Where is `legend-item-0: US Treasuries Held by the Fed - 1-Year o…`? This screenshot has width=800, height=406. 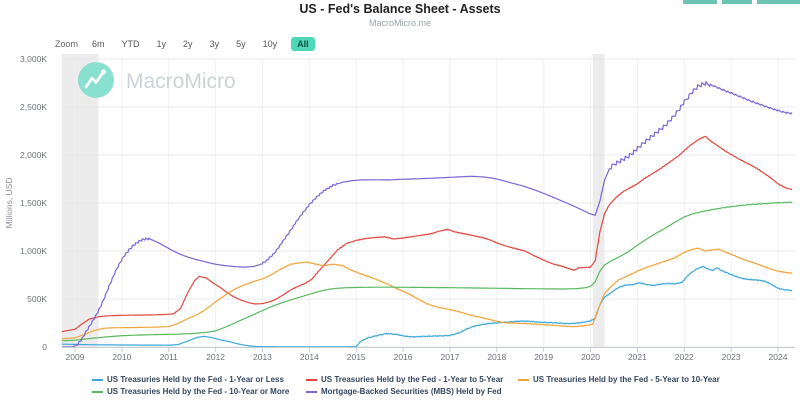 legend-item-0: US Treasuries Held by the Fed - 1-Year o… is located at coordinates (188, 379).